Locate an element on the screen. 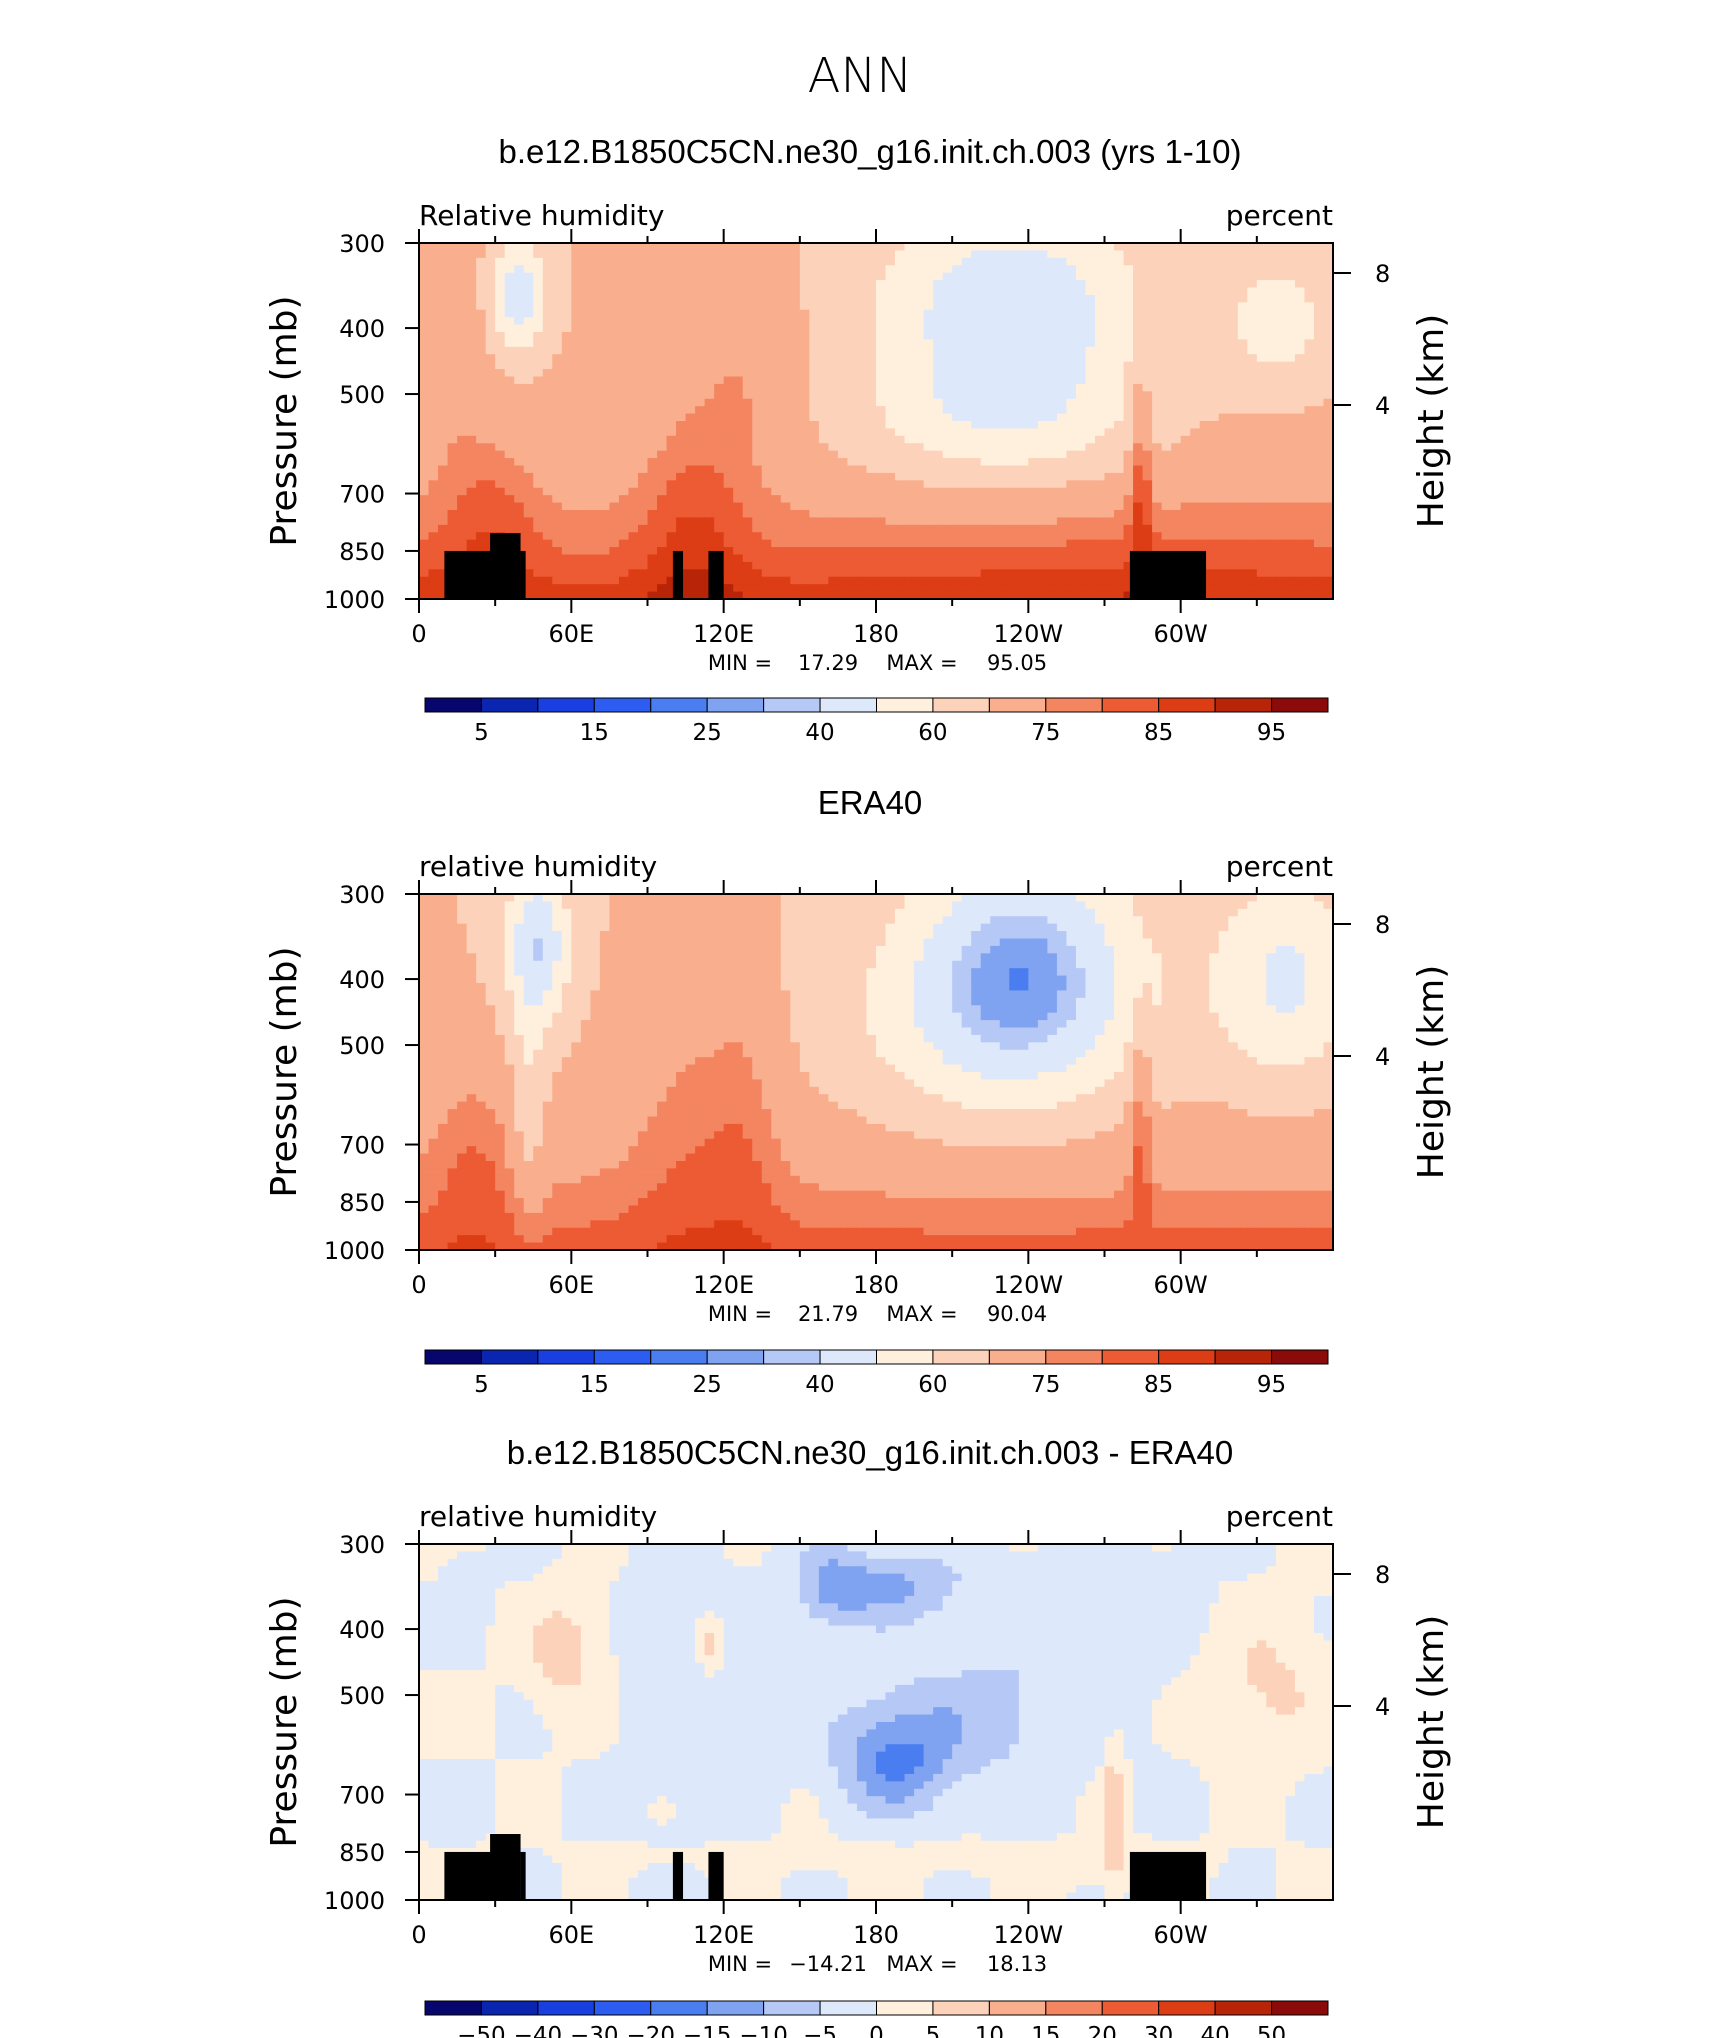 The height and width of the screenshot is (2038, 1710). colorbar-label: 15 is located at coordinates (594, 733).